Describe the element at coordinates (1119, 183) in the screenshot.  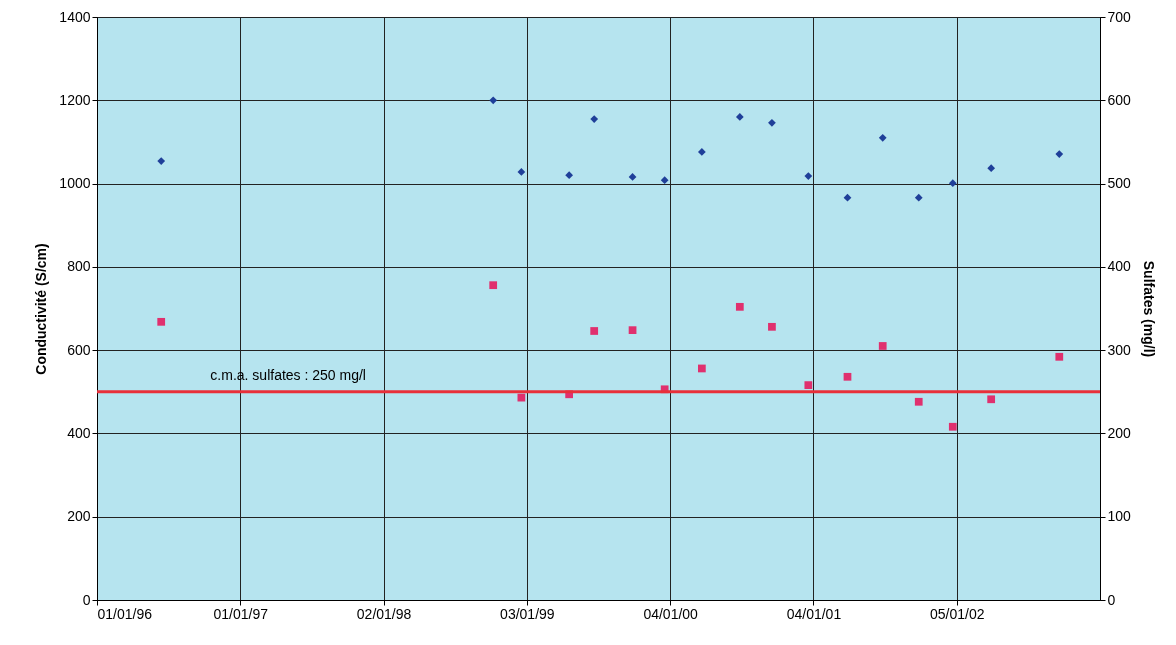
I see `y2-tick-label: 500` at that location.